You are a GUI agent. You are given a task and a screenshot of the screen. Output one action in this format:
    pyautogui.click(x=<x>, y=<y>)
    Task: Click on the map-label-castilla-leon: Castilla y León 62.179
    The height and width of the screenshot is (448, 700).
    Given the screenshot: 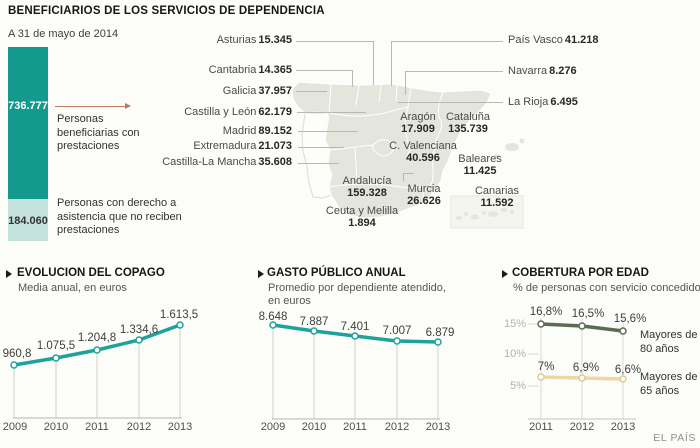 What is the action you would take?
    pyautogui.click(x=238, y=112)
    